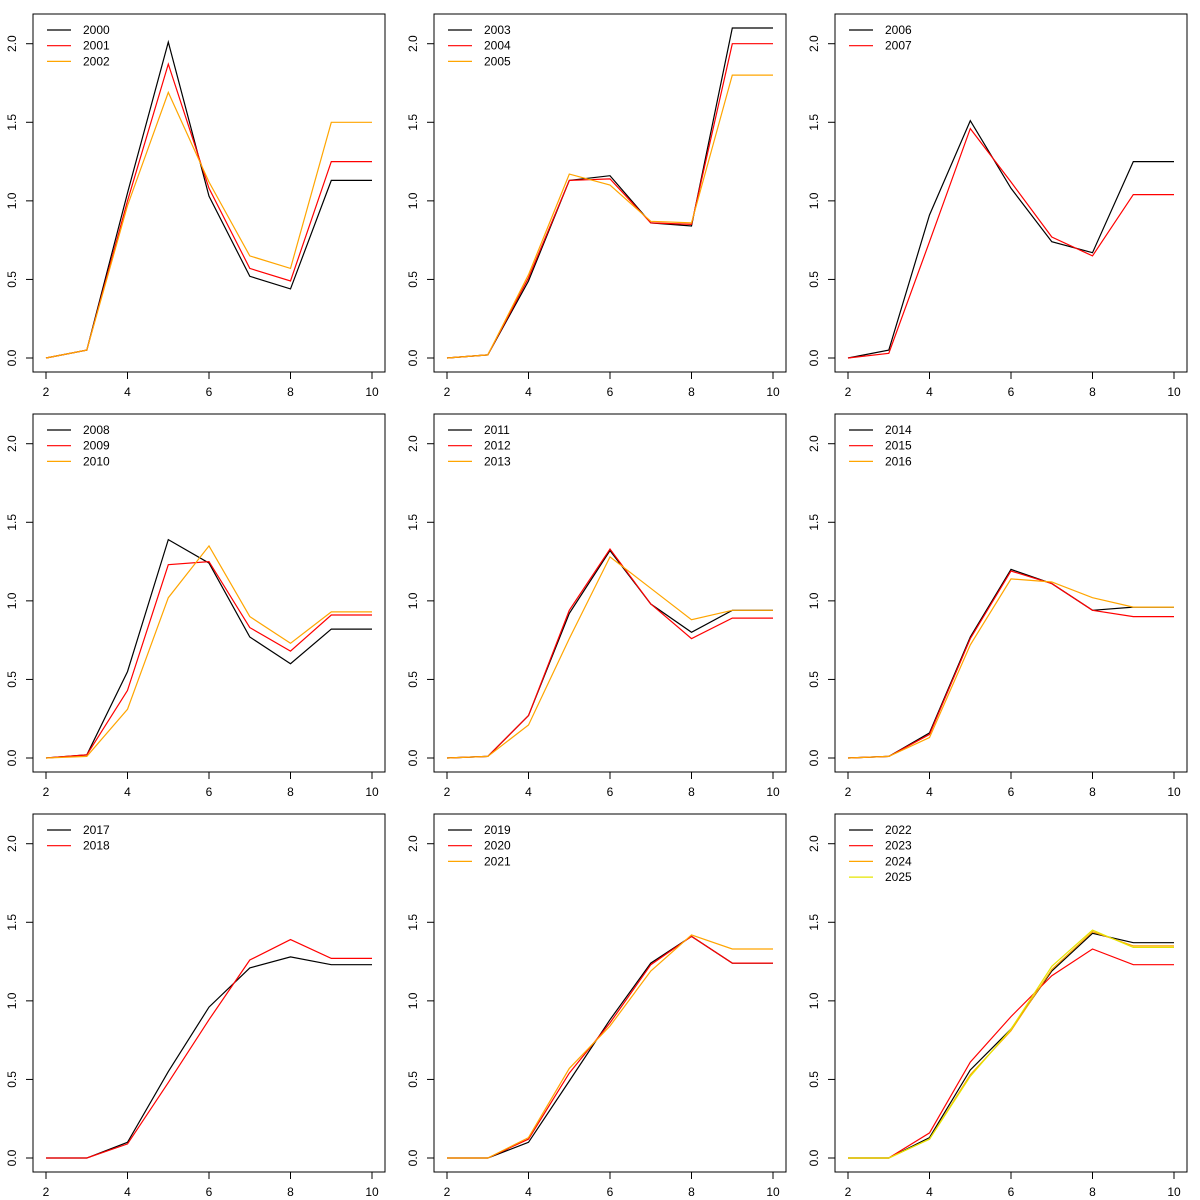  Describe the element at coordinates (1010, 243) in the screenshot. I see `series-line-2007` at that location.